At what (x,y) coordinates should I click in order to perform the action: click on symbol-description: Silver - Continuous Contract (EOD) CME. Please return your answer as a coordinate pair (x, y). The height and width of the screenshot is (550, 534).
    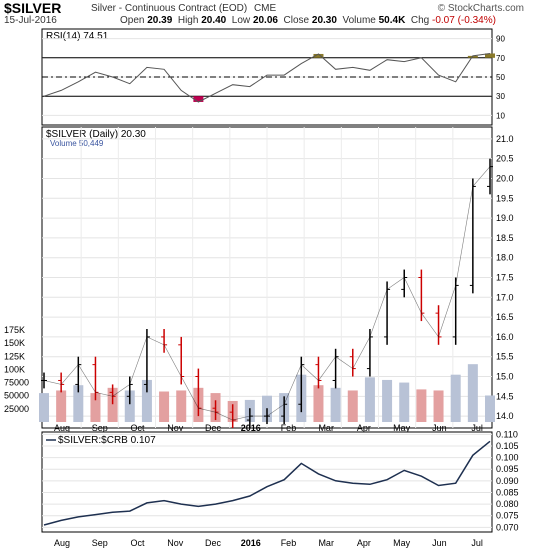
    Looking at the image, I should click on (183, 8).